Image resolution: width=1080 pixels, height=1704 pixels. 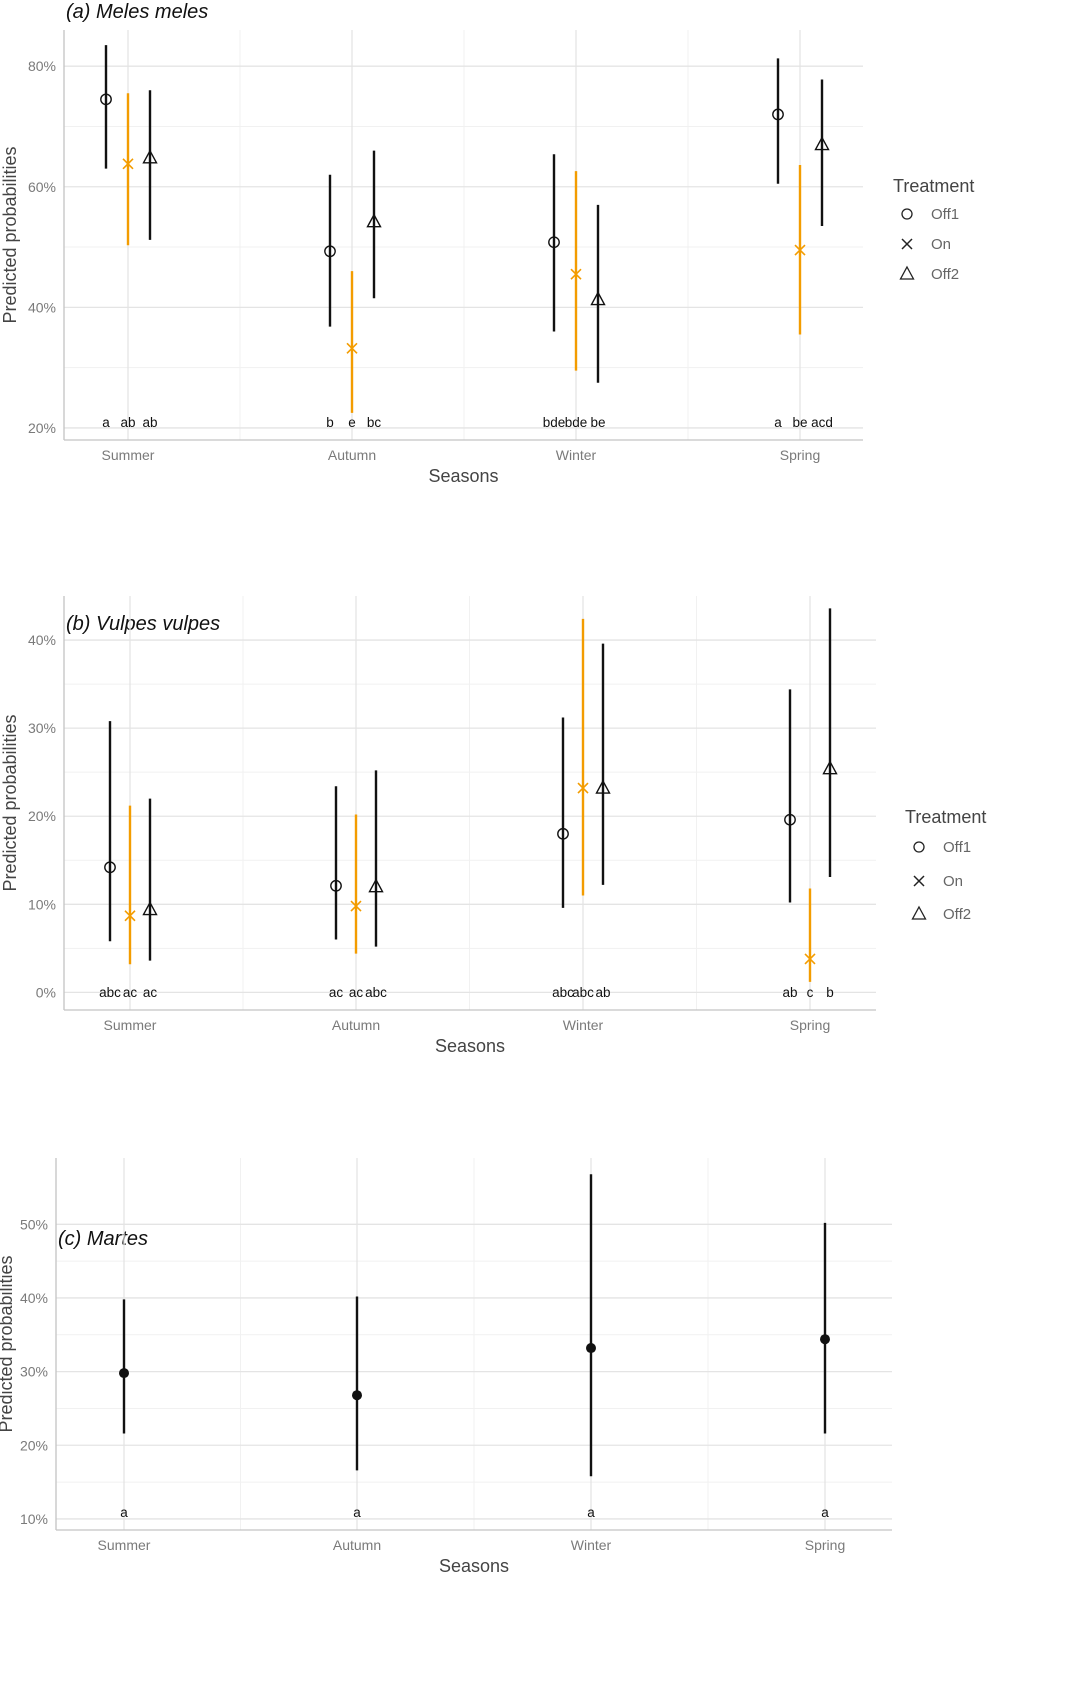 What do you see at coordinates (42, 66) in the screenshot?
I see `y-tick-label: 80%` at bounding box center [42, 66].